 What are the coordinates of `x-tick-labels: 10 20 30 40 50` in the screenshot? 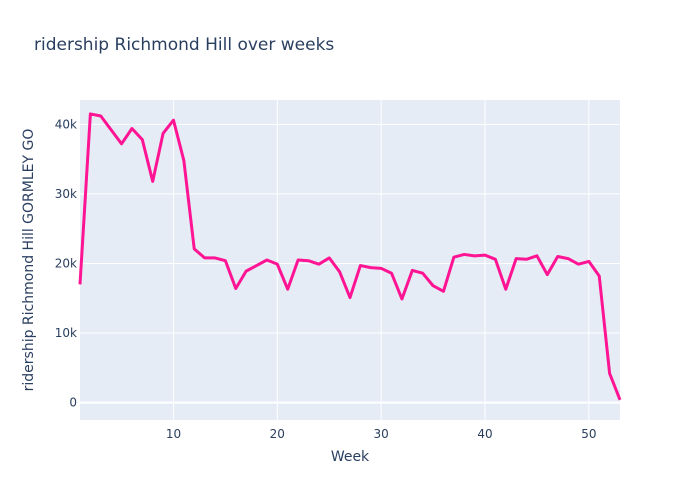 It's located at (381, 434).